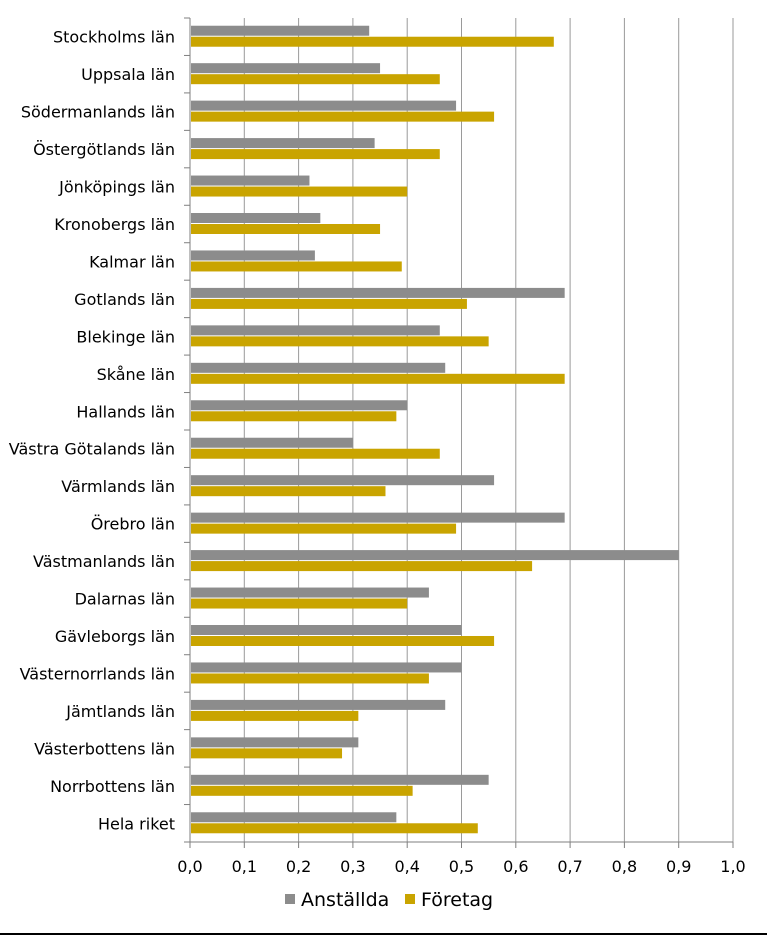  I want to click on category-label: Västra Götalands län, so click(92, 449).